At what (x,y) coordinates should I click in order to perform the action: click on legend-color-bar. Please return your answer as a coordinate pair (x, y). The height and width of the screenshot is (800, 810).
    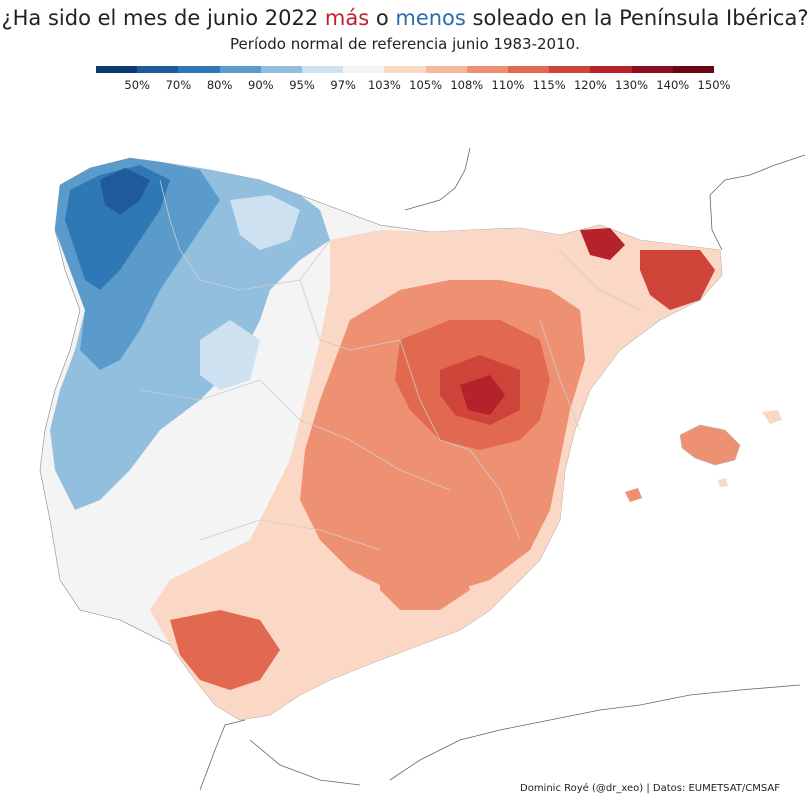
    Looking at the image, I should click on (405, 69).